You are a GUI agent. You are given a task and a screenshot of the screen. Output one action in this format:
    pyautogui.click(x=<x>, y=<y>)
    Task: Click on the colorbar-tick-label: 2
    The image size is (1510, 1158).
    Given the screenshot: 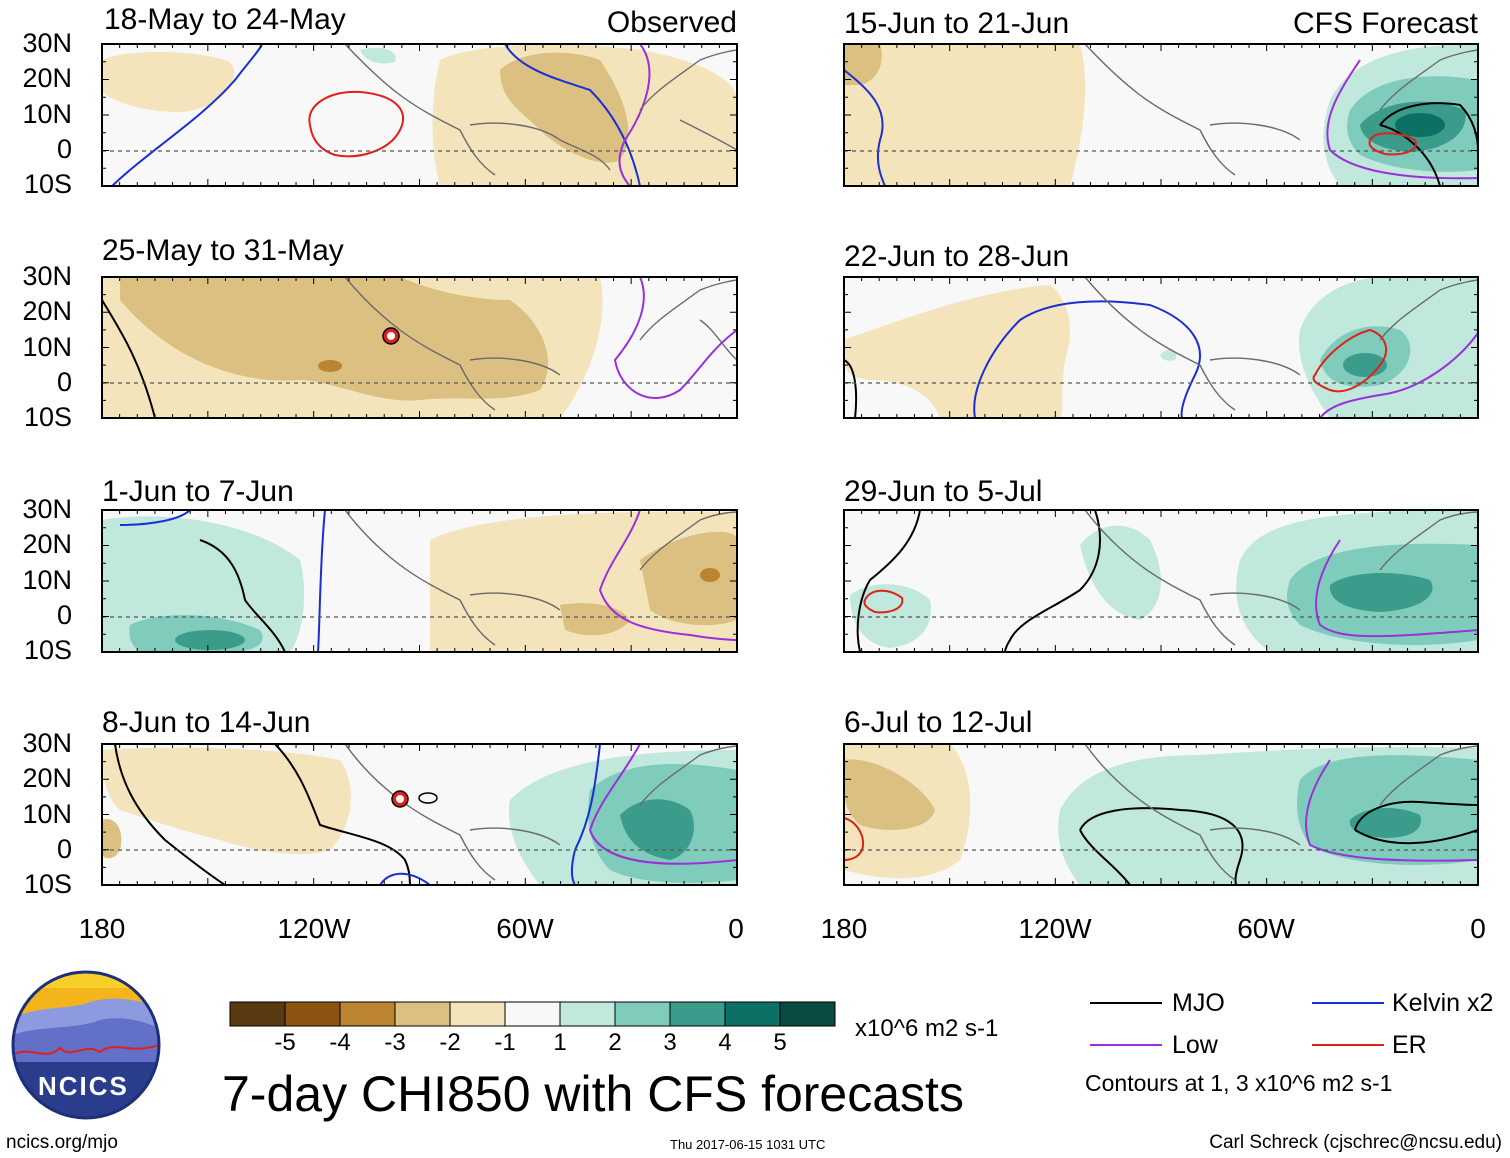 What is the action you would take?
    pyautogui.click(x=615, y=1042)
    